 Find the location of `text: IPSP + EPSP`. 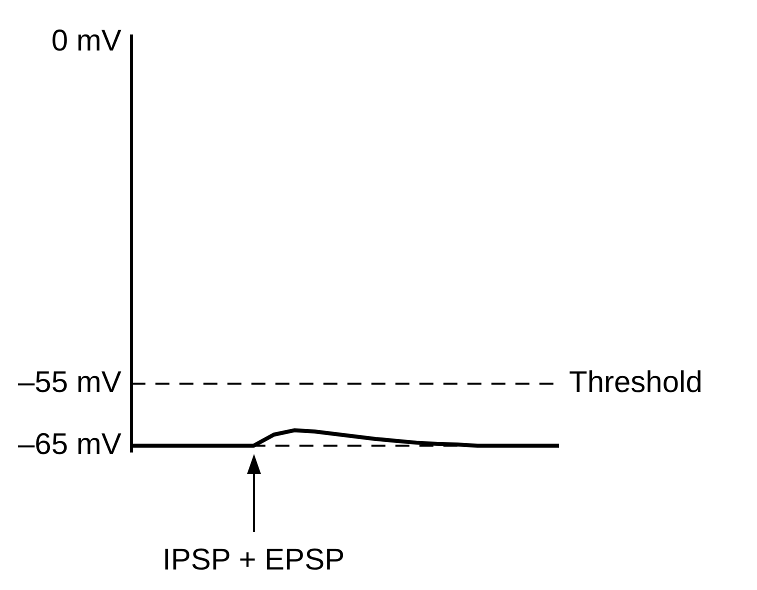

text: IPSP + EPSP is located at coordinates (253, 559).